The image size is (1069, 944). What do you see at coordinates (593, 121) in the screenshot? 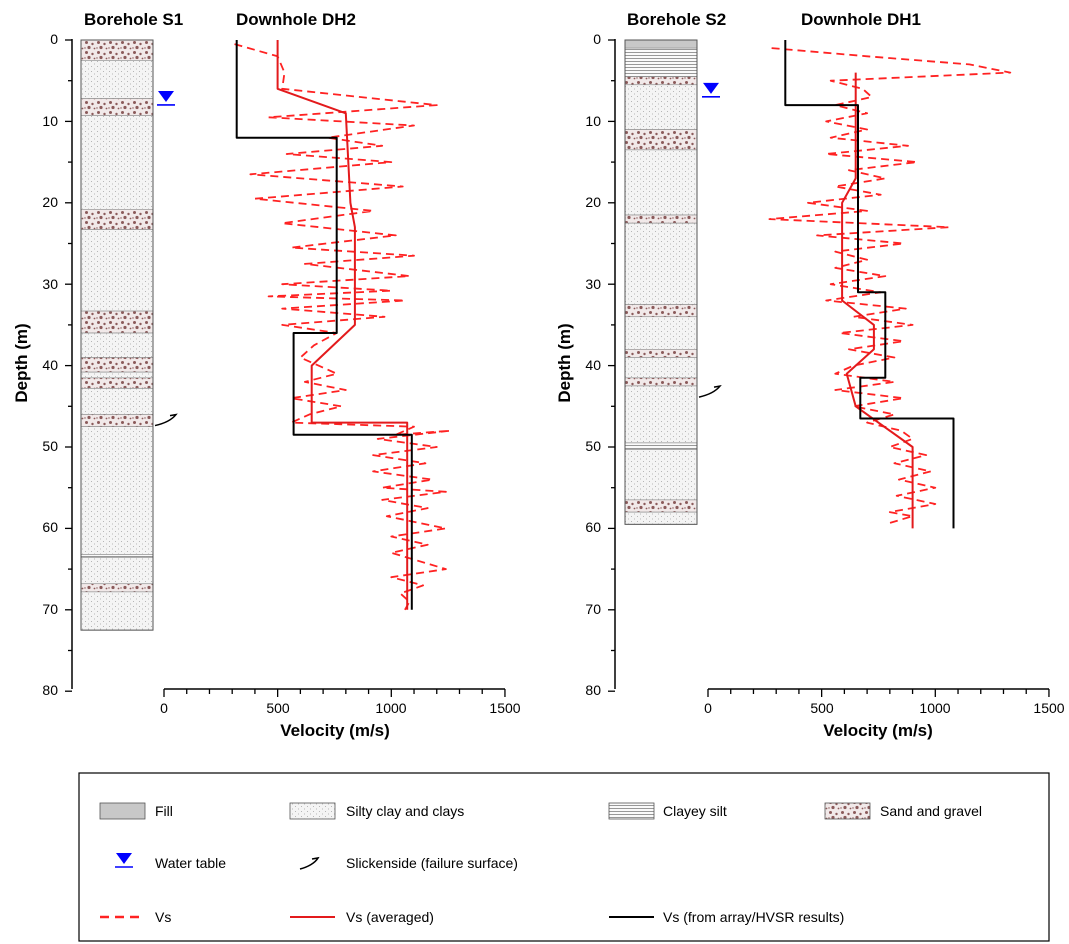
I see `y-tick-label: 10` at bounding box center [593, 121].